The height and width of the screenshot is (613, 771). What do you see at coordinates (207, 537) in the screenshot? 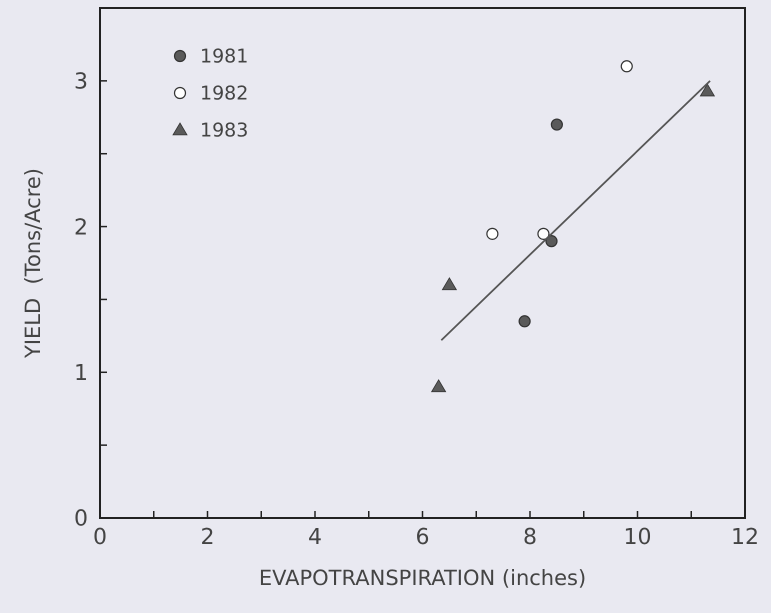
I see `x-tick-label: 2` at bounding box center [207, 537].